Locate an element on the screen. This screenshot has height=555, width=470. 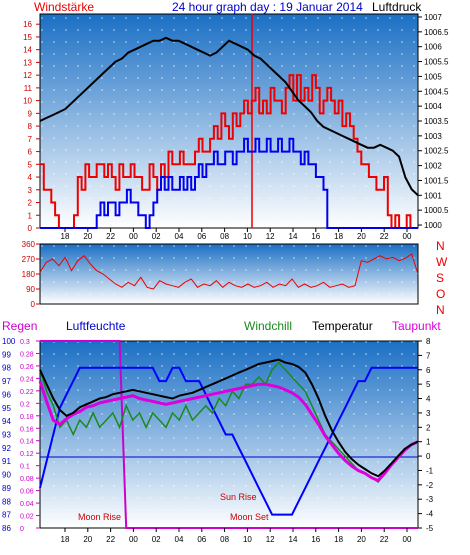
climate-x-tick-label: 12 is located at coordinates (270, 539).